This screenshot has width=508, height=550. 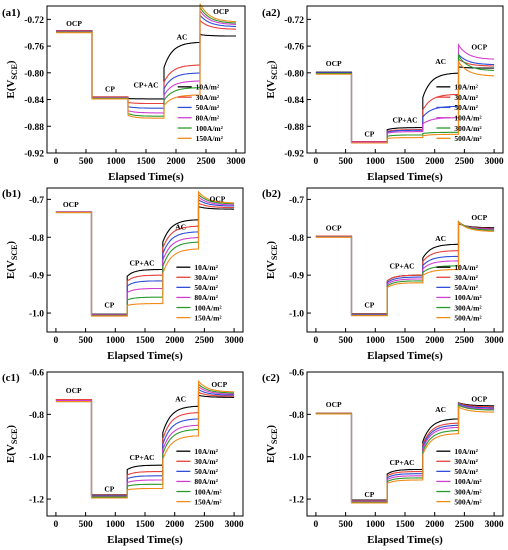 What do you see at coordinates (36, 501) in the screenshot?
I see `y-tick-label: -1.2` at bounding box center [36, 501].